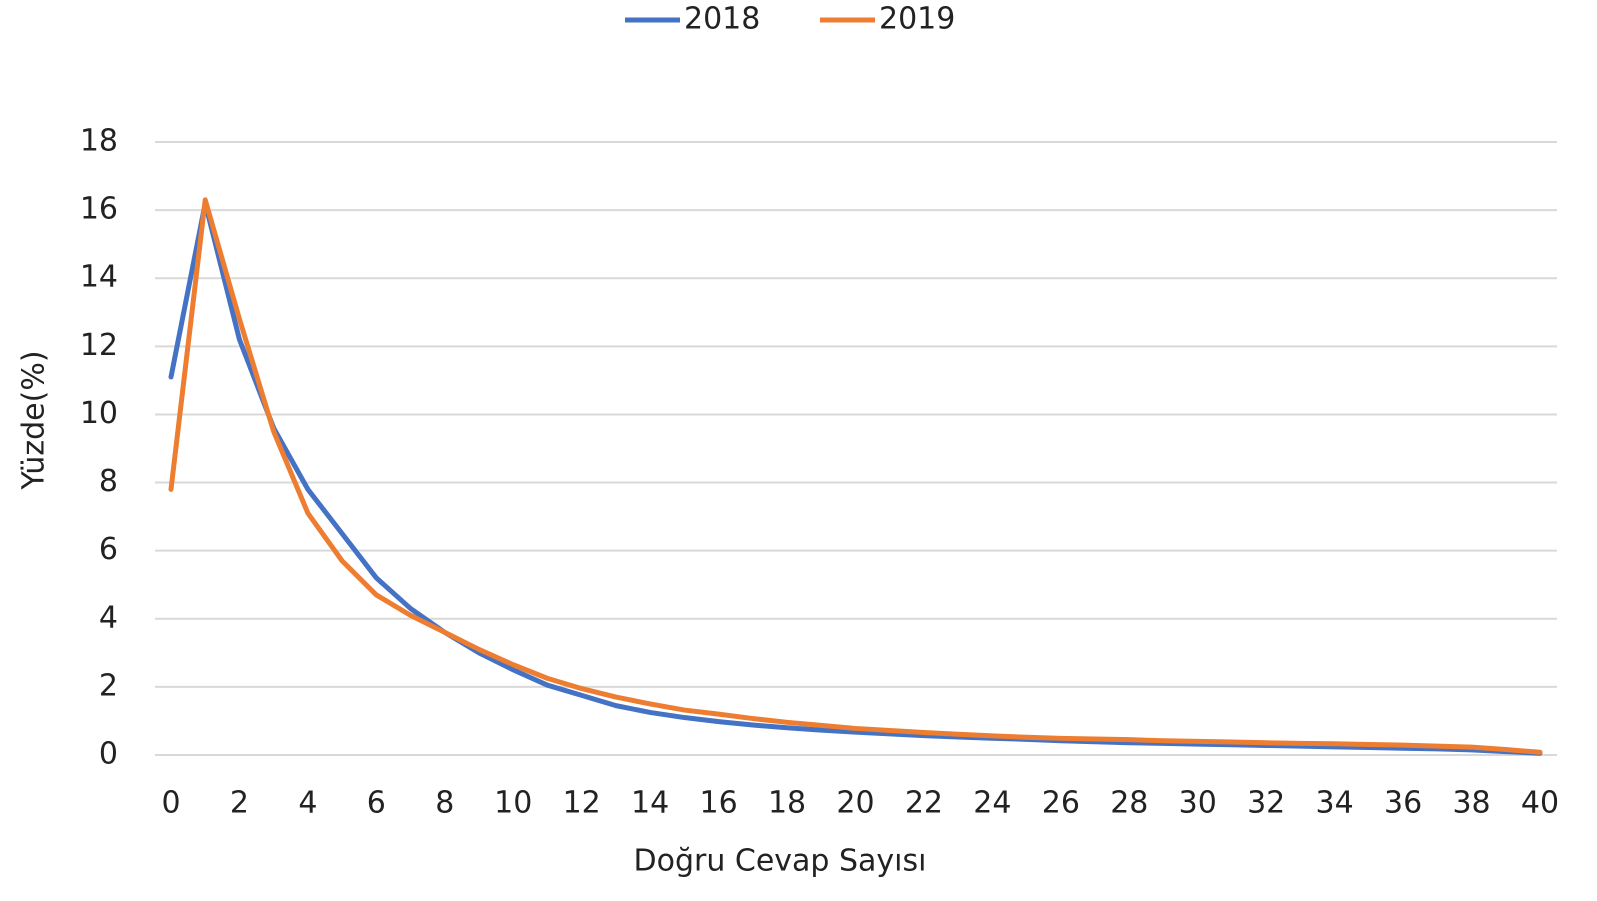  Describe the element at coordinates (992, 803) in the screenshot. I see `x-tick-label: 24` at that location.